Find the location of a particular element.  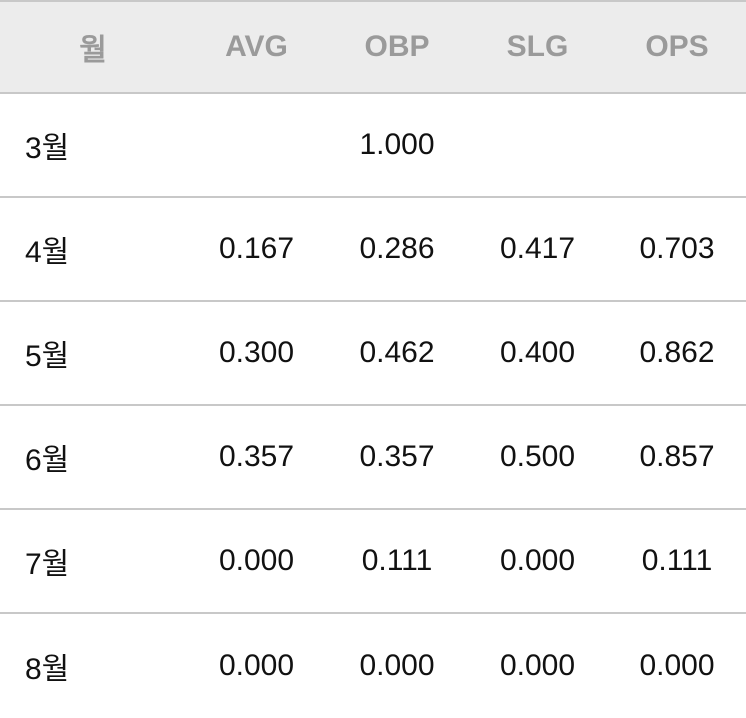

stat-cell: 0.862 is located at coordinates (677, 352).